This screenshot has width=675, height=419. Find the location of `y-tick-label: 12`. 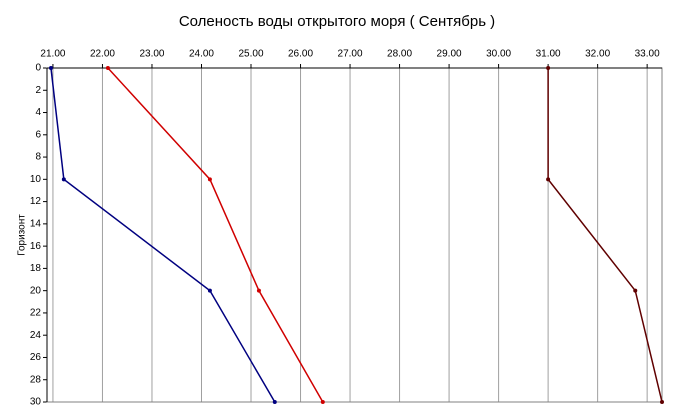

y-tick-label: 12 is located at coordinates (36, 201).